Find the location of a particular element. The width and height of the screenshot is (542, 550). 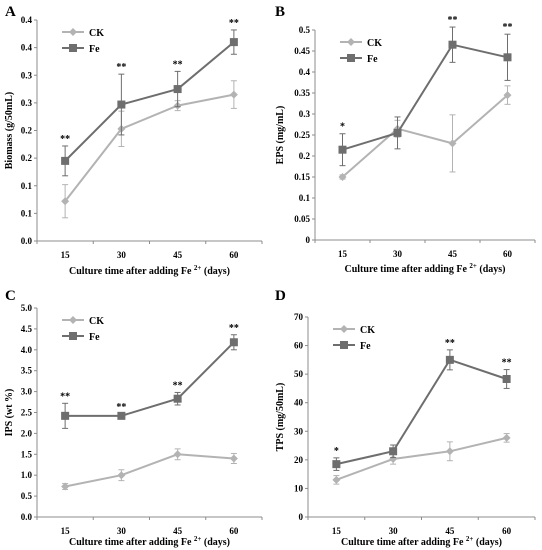

y-tick-label: 0 is located at coordinates (308, 240).